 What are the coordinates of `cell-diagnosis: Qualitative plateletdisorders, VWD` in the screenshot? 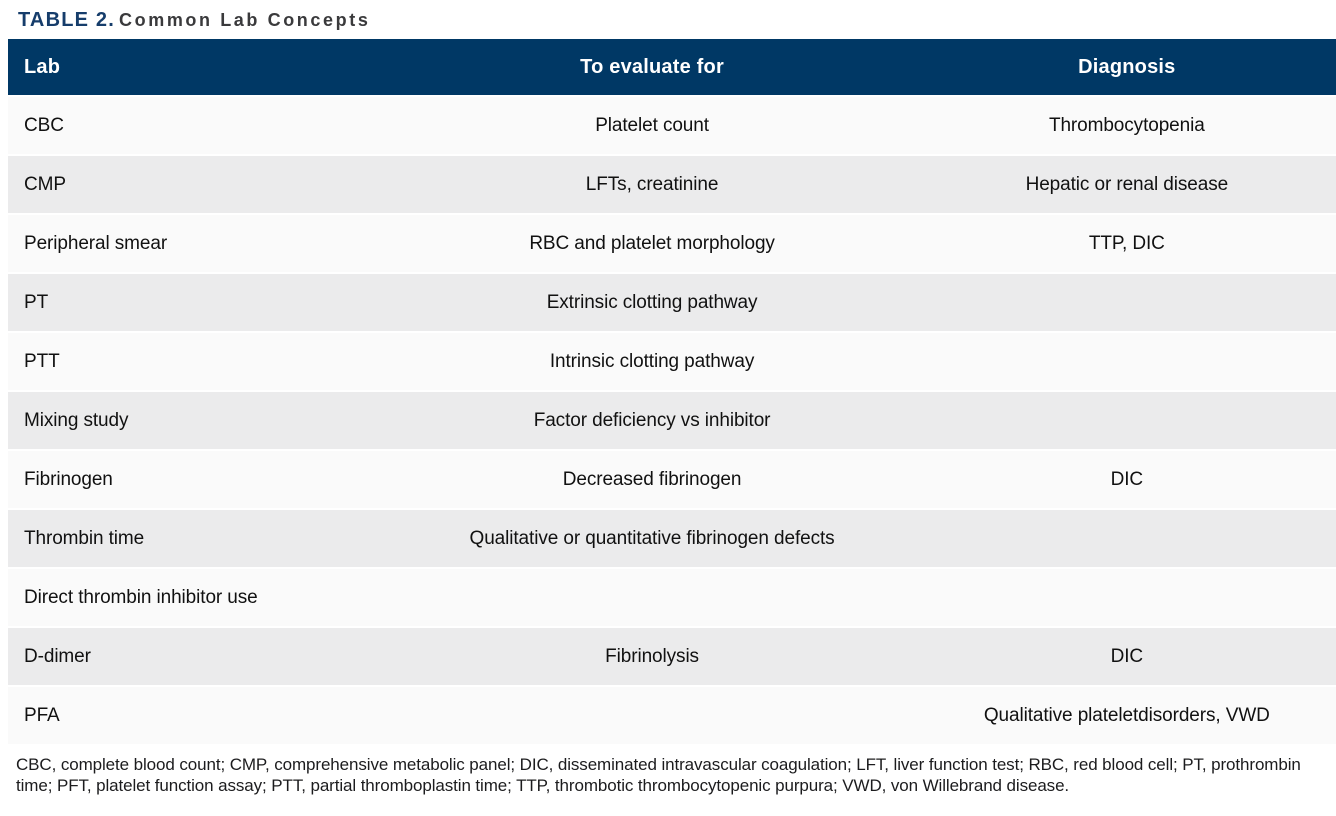 It's located at (1126, 716).